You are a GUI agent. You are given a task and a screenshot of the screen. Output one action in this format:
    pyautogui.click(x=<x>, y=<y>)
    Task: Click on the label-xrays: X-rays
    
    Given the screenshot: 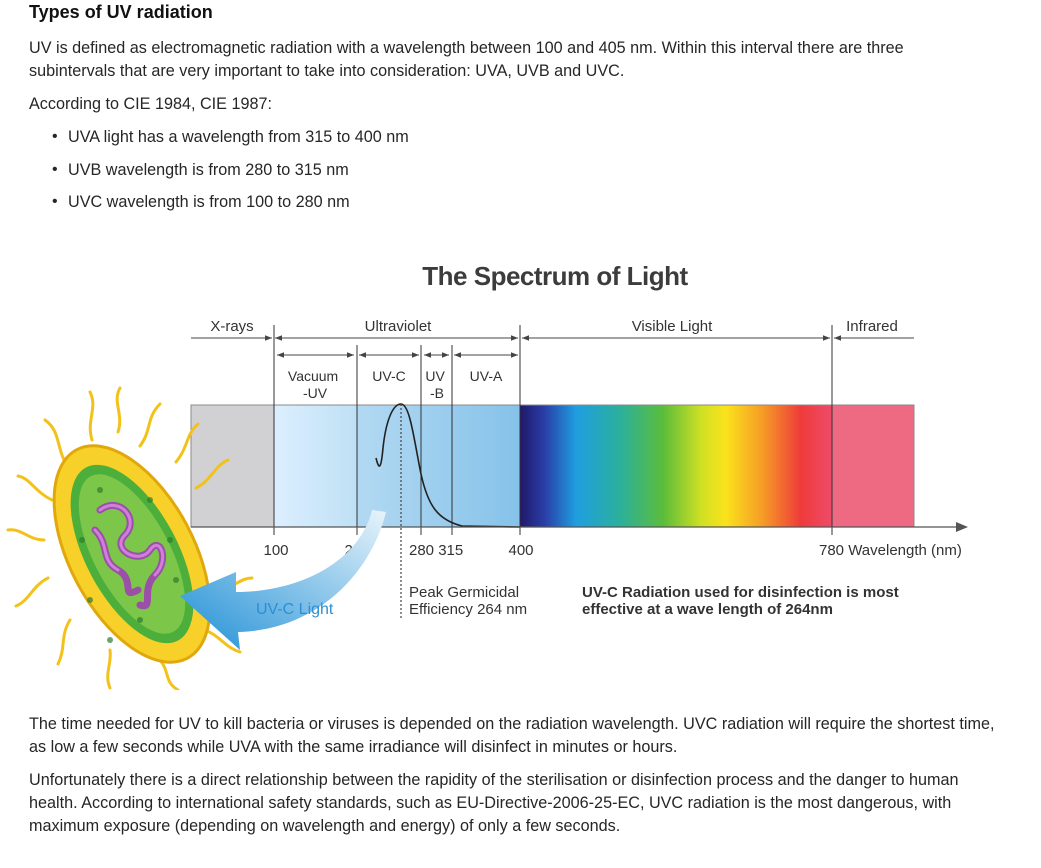 What is the action you would take?
    pyautogui.click(x=231, y=326)
    